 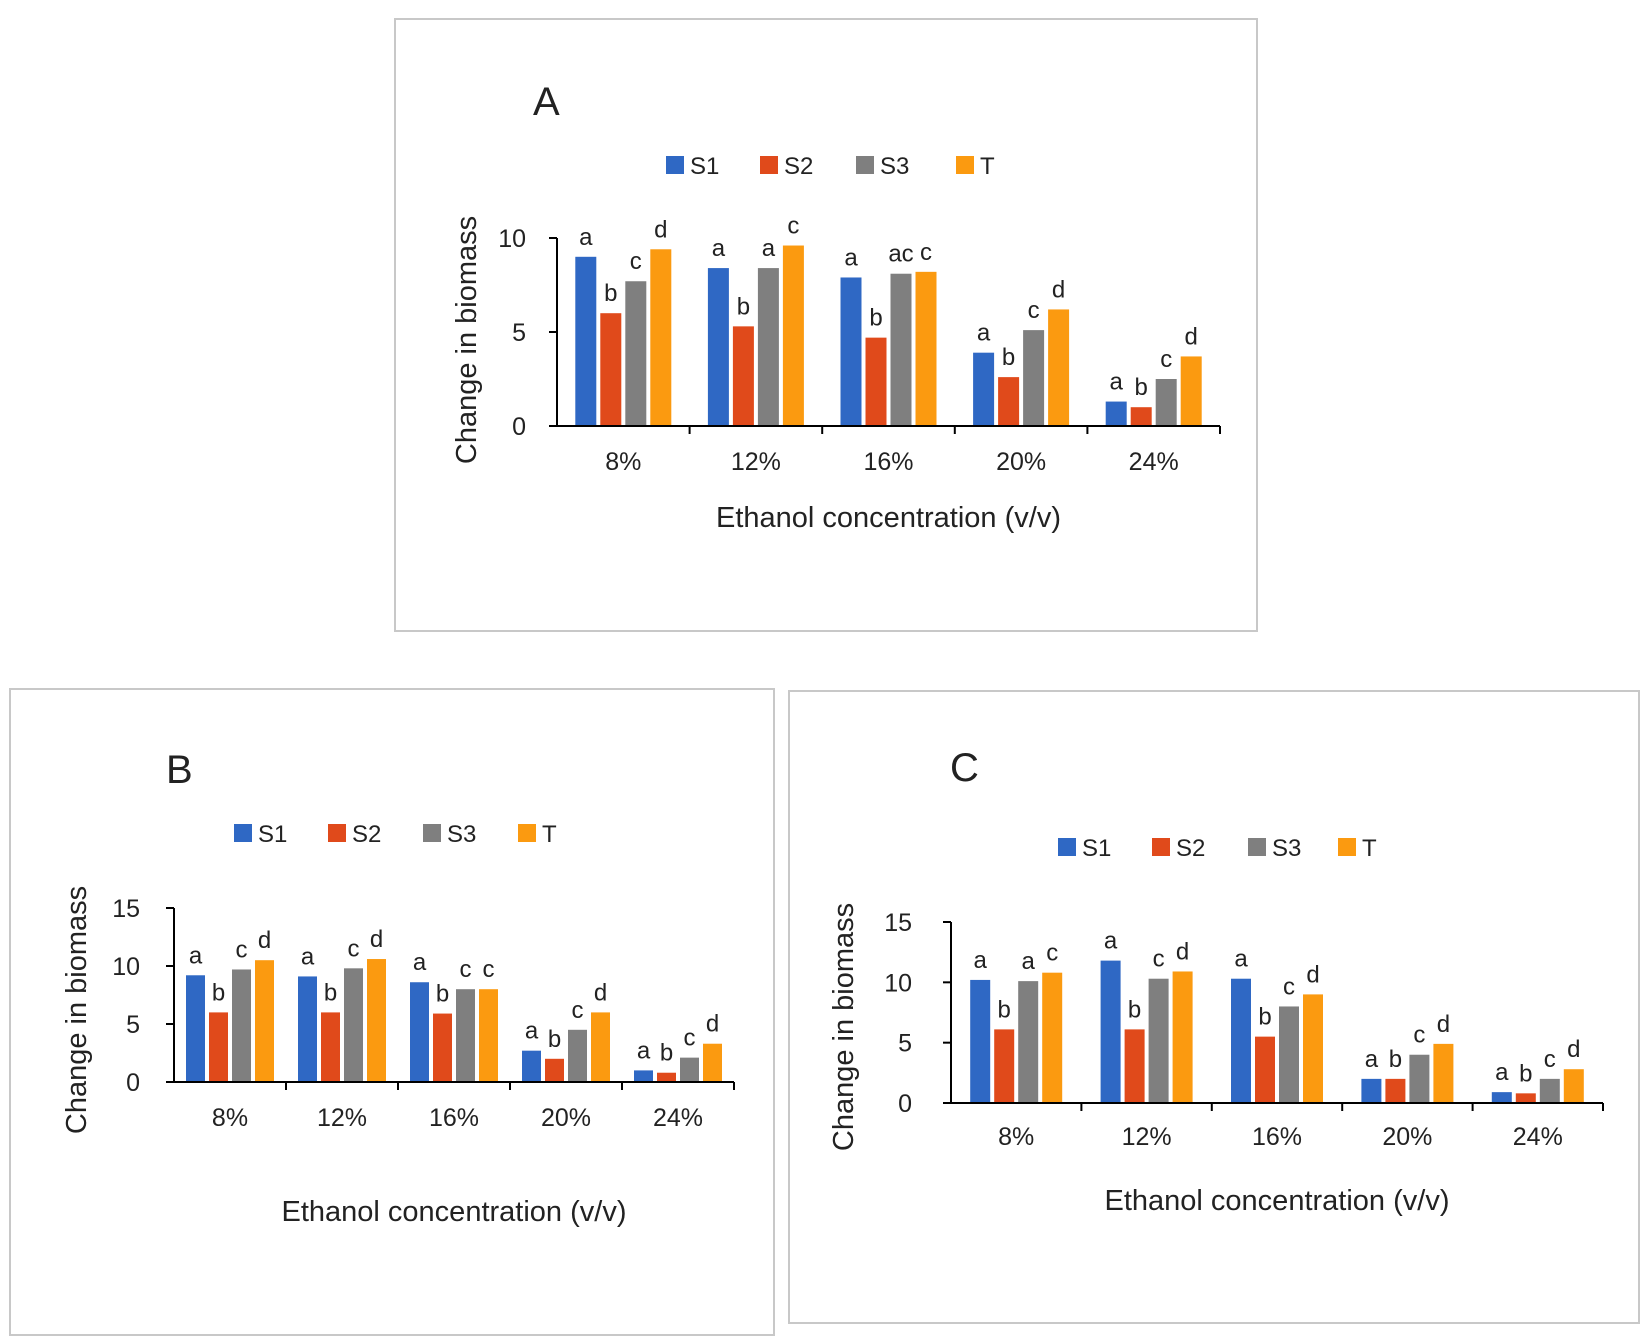 I want to click on y-tick-label: 15, so click(x=898, y=923).